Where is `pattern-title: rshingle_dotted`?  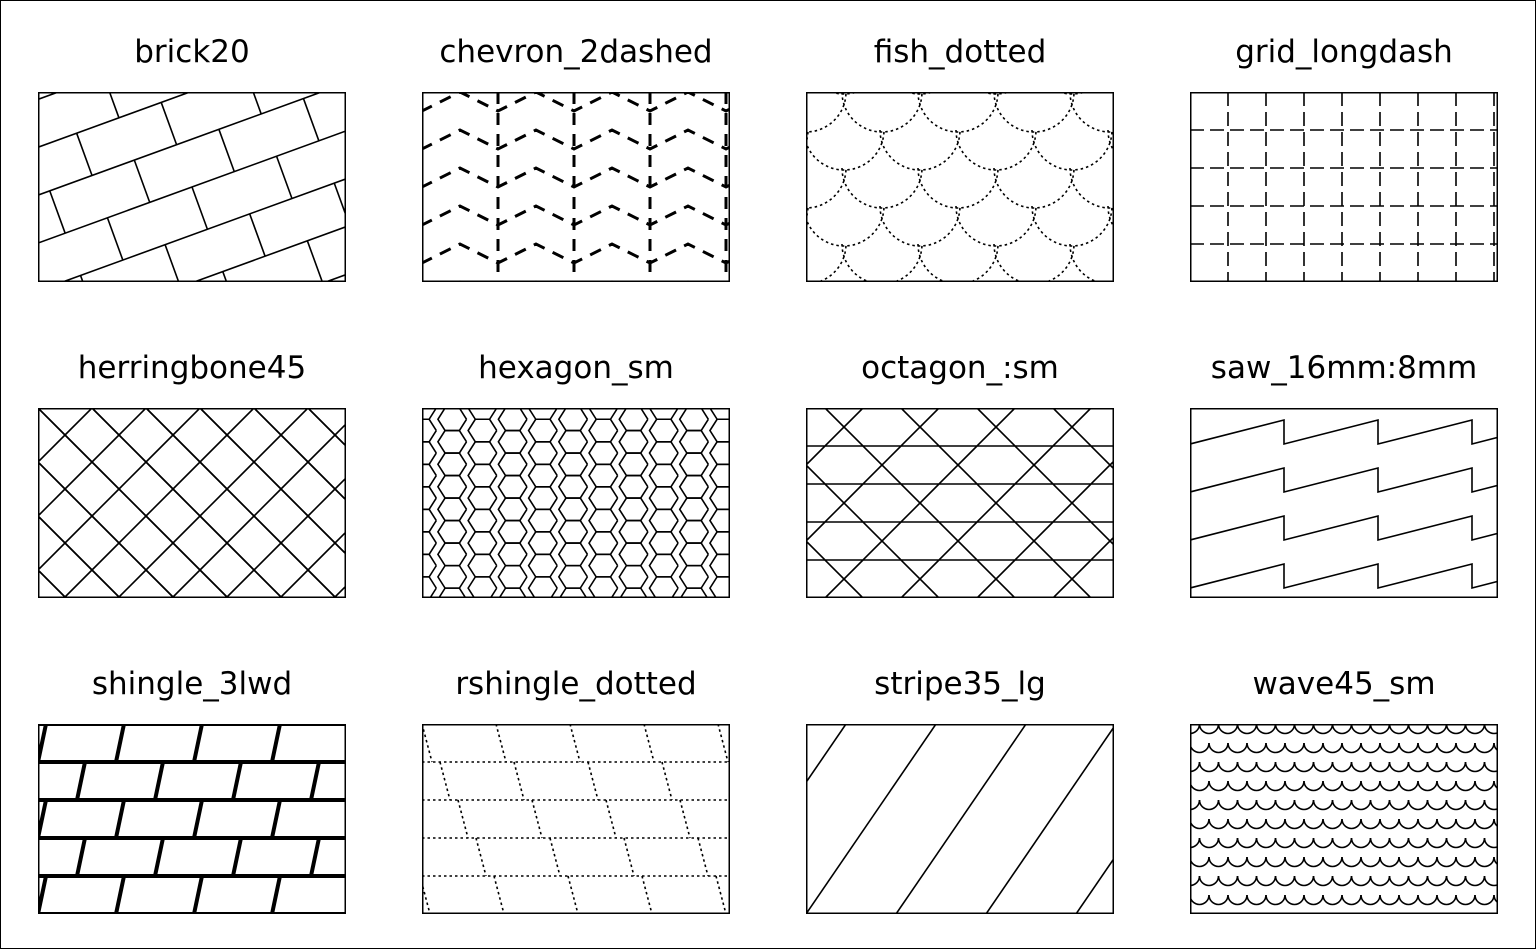 pattern-title: rshingle_dotted is located at coordinates (576, 684).